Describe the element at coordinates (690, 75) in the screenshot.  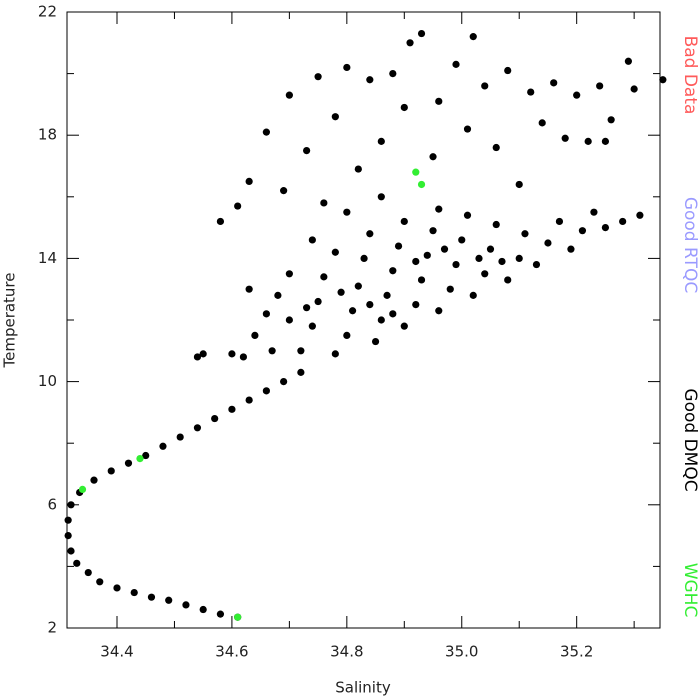
I see `legend-entry: Bad Data` at that location.